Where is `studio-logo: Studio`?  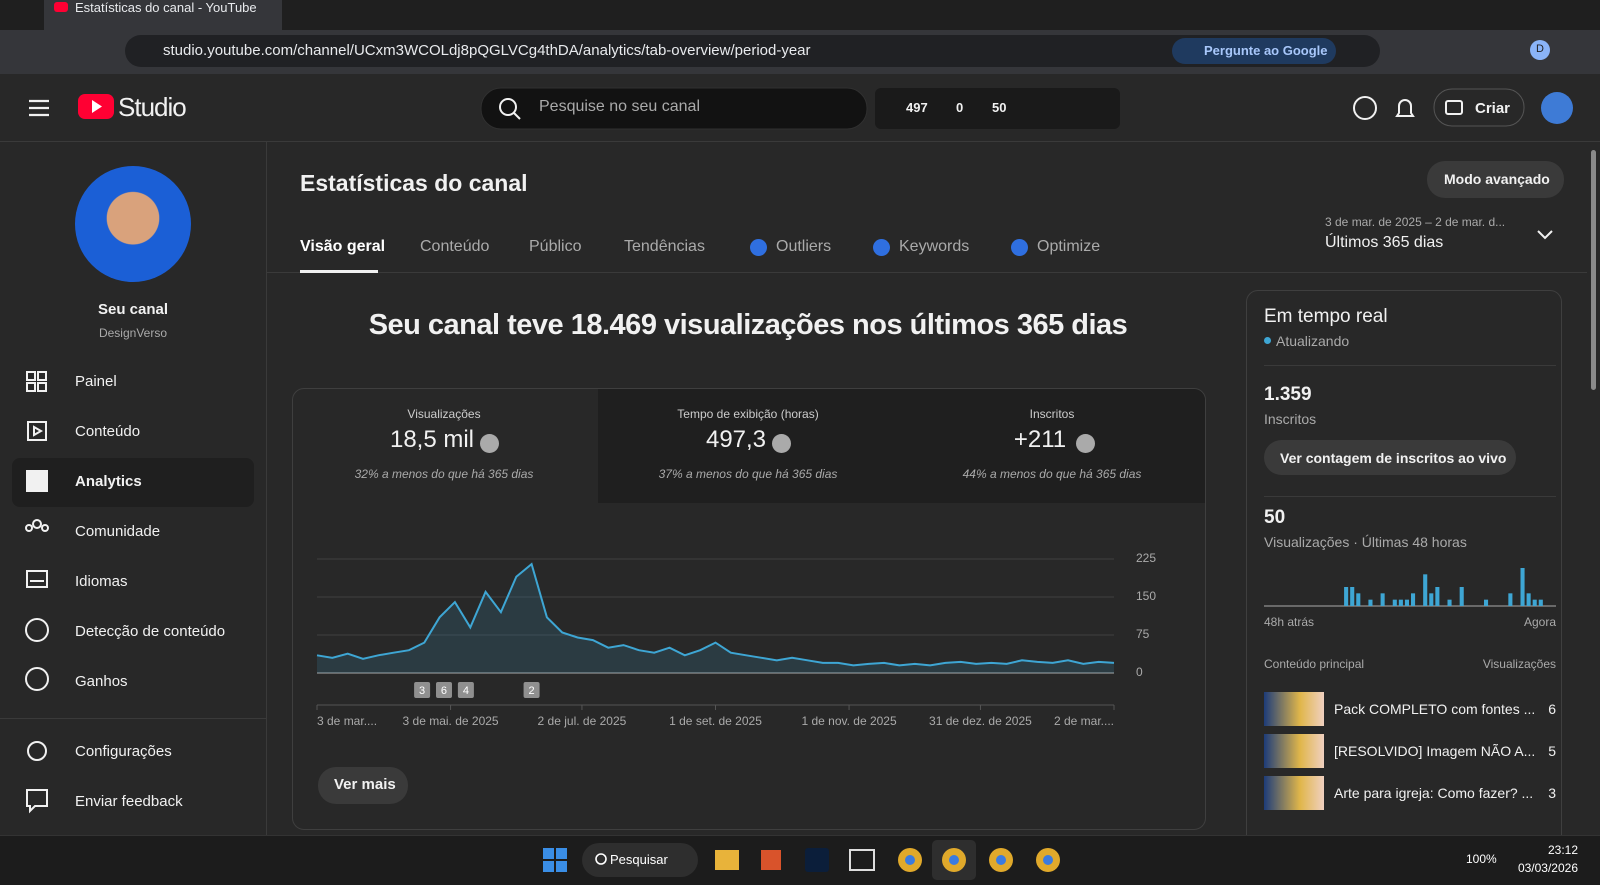
studio-logo: Studio is located at coordinates (152, 107).